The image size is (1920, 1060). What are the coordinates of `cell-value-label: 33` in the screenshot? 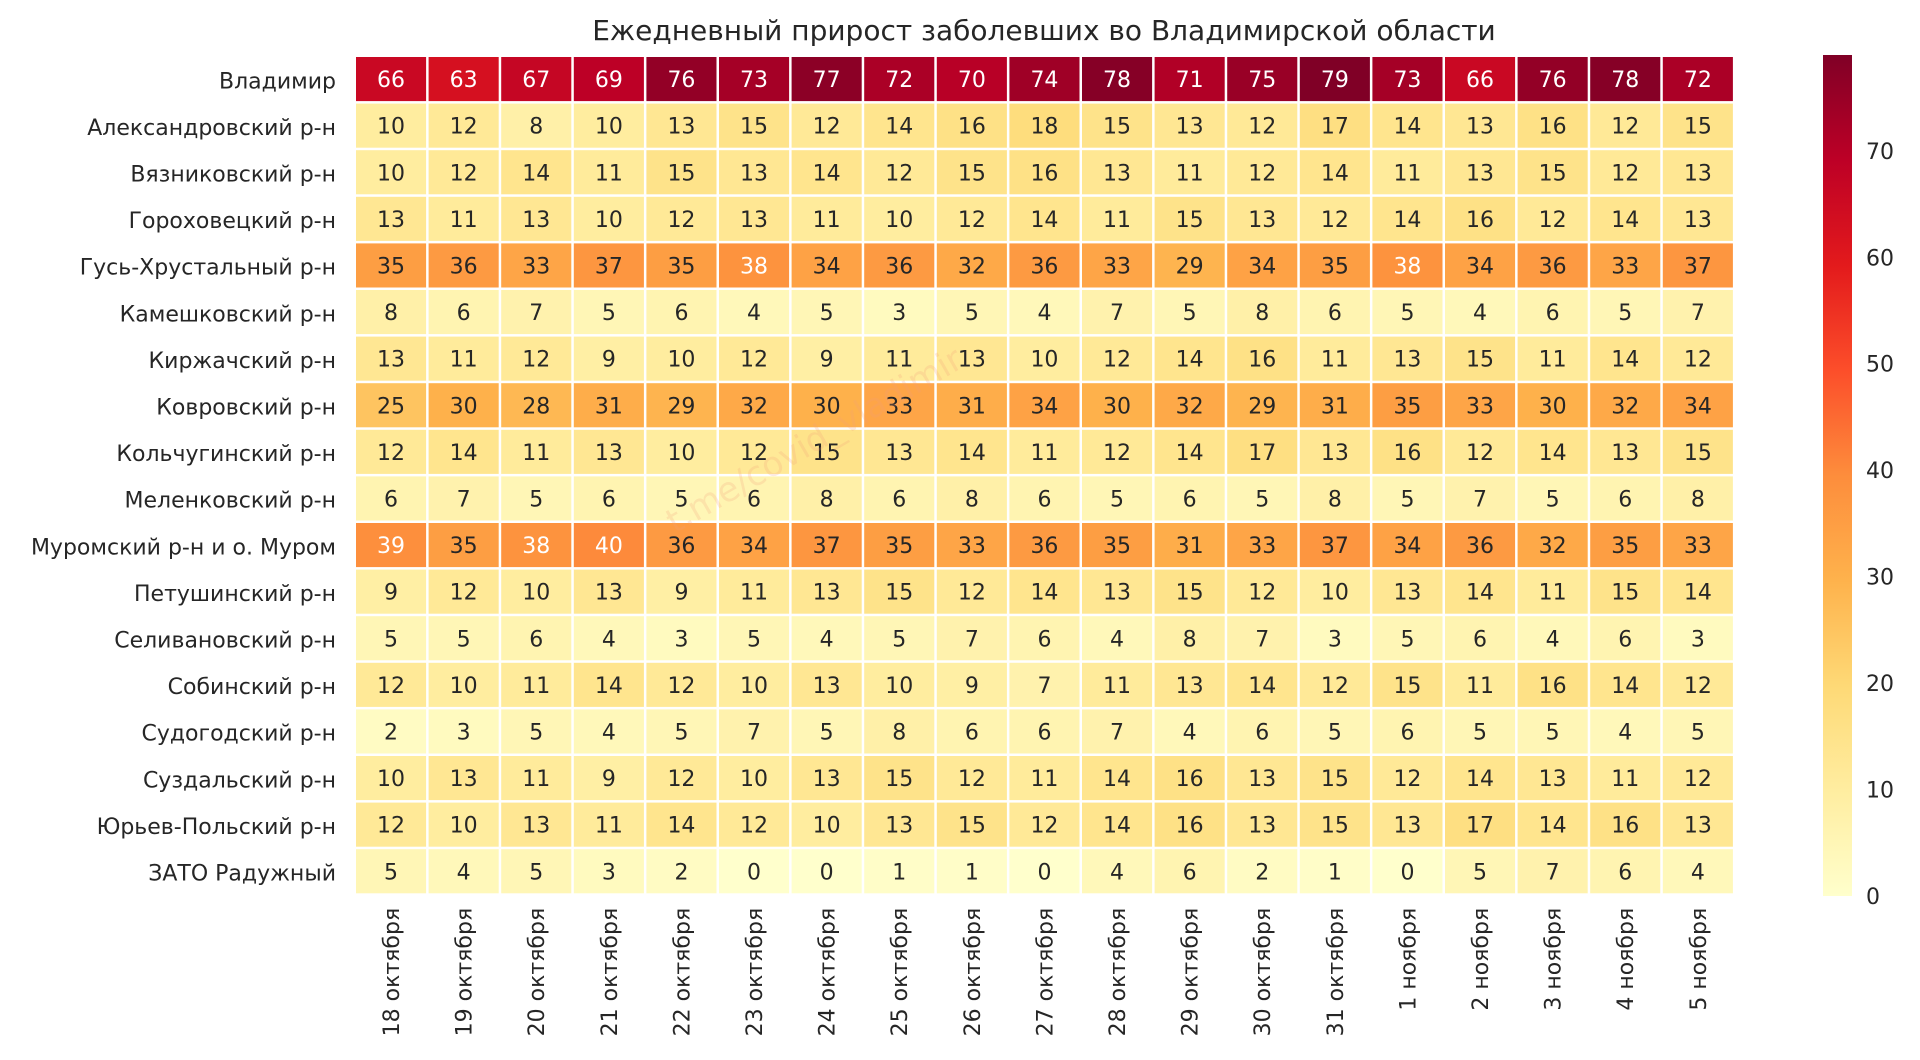 It's located at (899, 406).